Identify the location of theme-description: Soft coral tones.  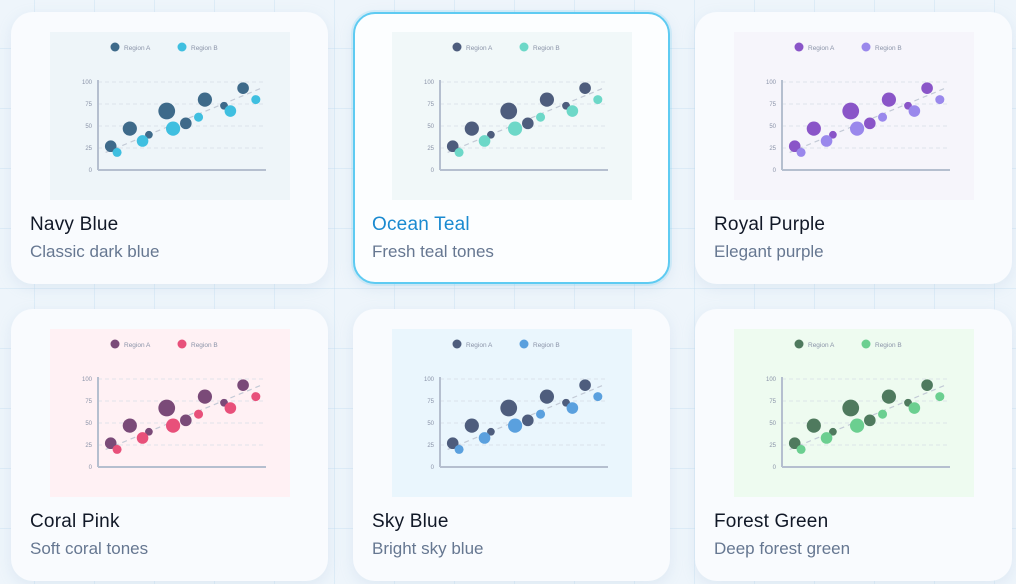
(89, 548).